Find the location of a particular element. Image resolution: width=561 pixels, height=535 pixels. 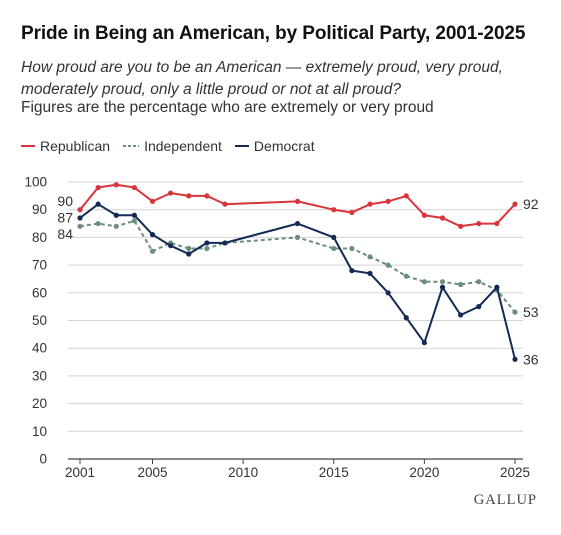

data-point-democrat-2020 is located at coordinates (424, 343).